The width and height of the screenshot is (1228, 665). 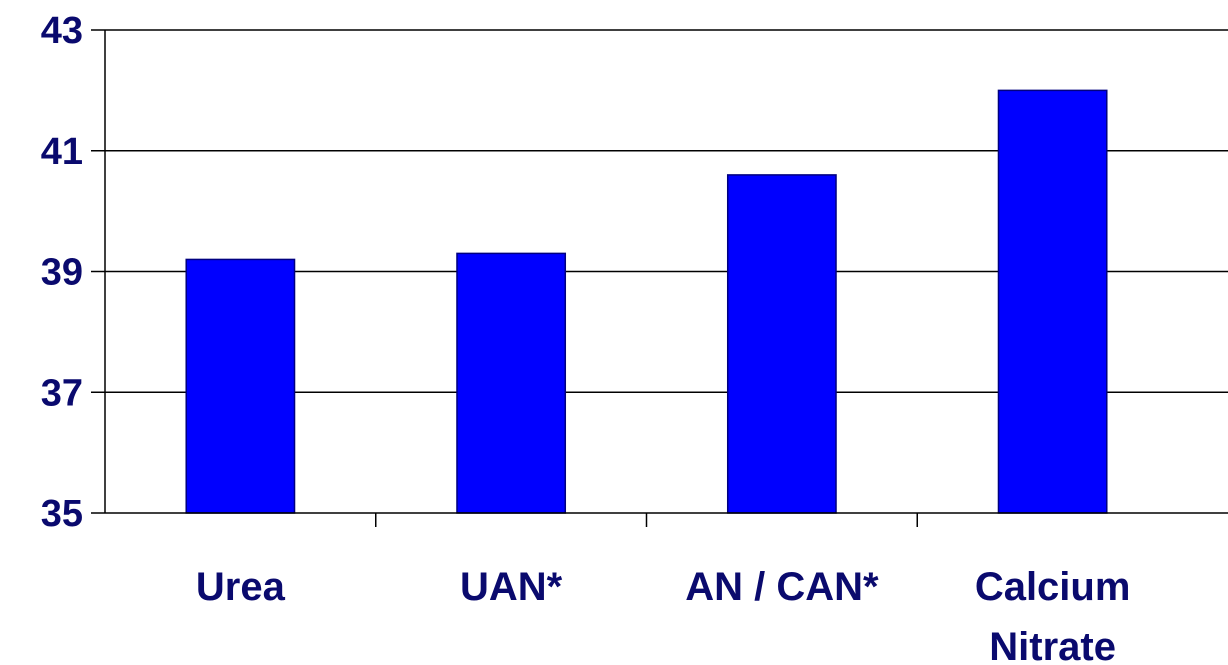 I want to click on y-tick-label: 39, so click(x=62, y=273).